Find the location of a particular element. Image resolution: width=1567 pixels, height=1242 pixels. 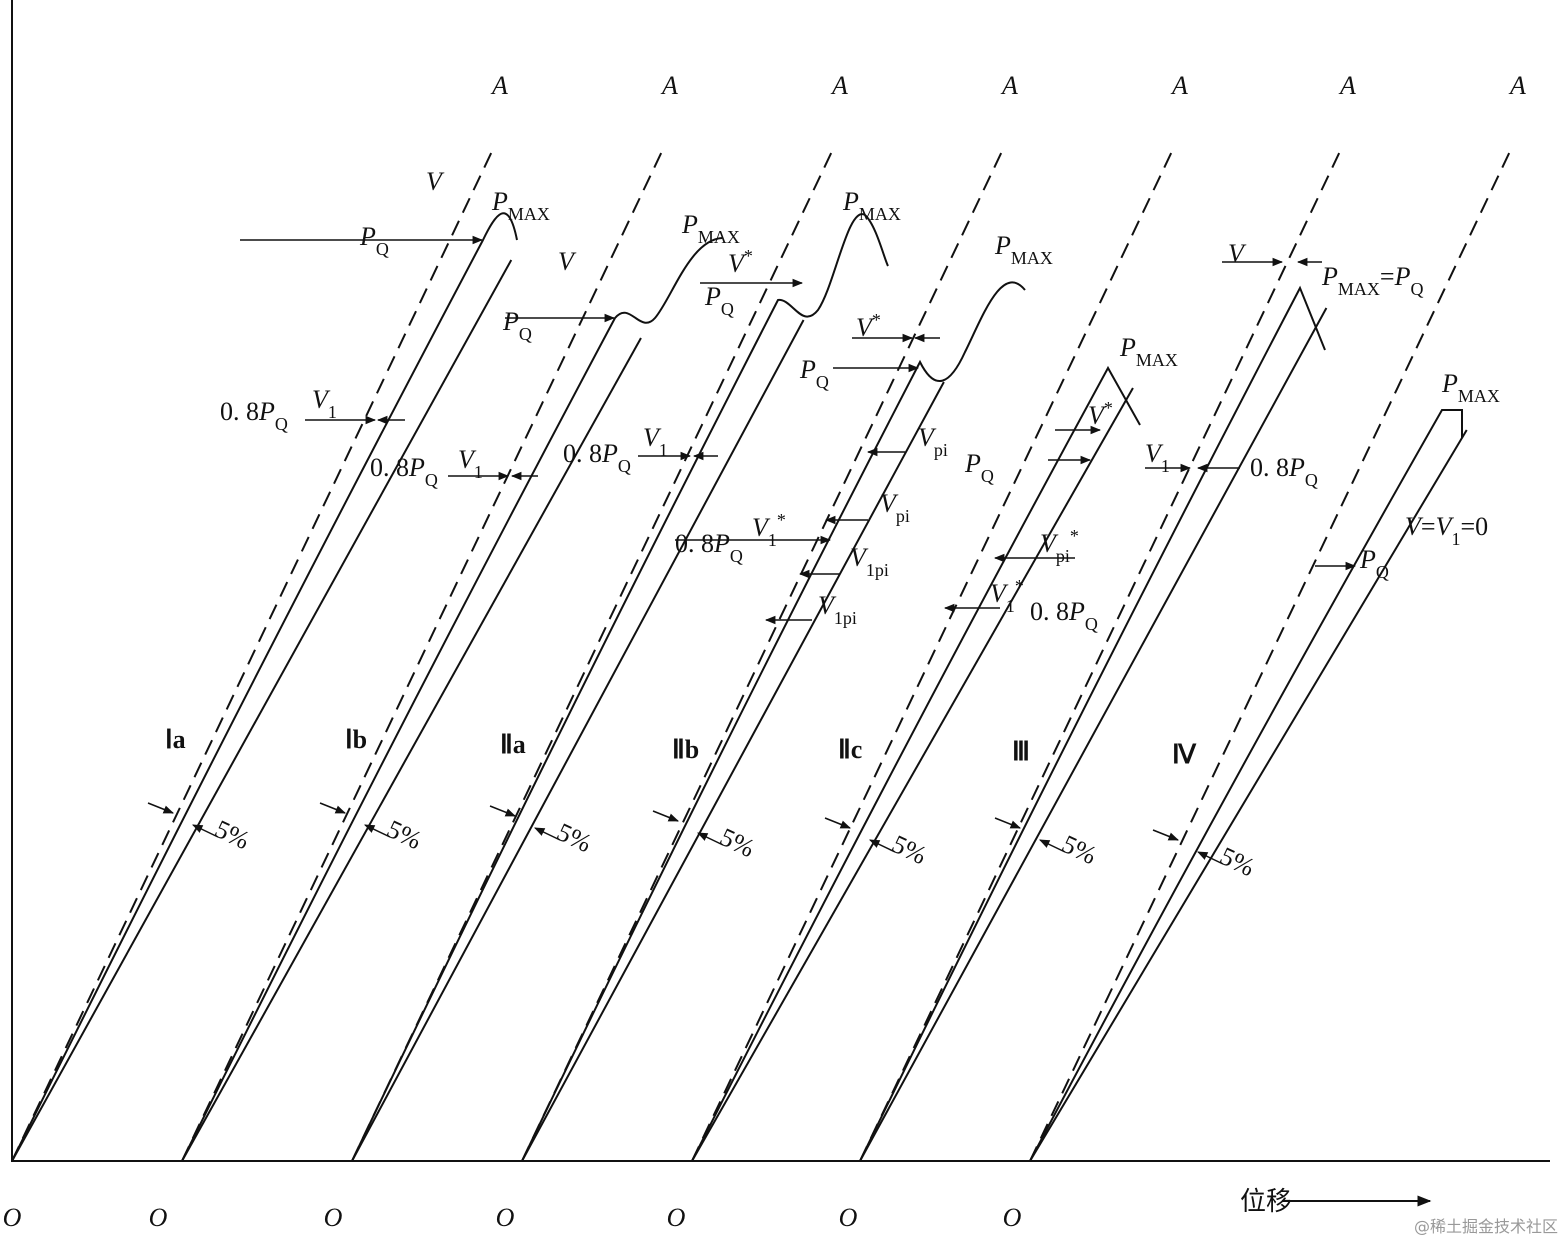

annotation: V=V1=0 is located at coordinates (1446, 530).